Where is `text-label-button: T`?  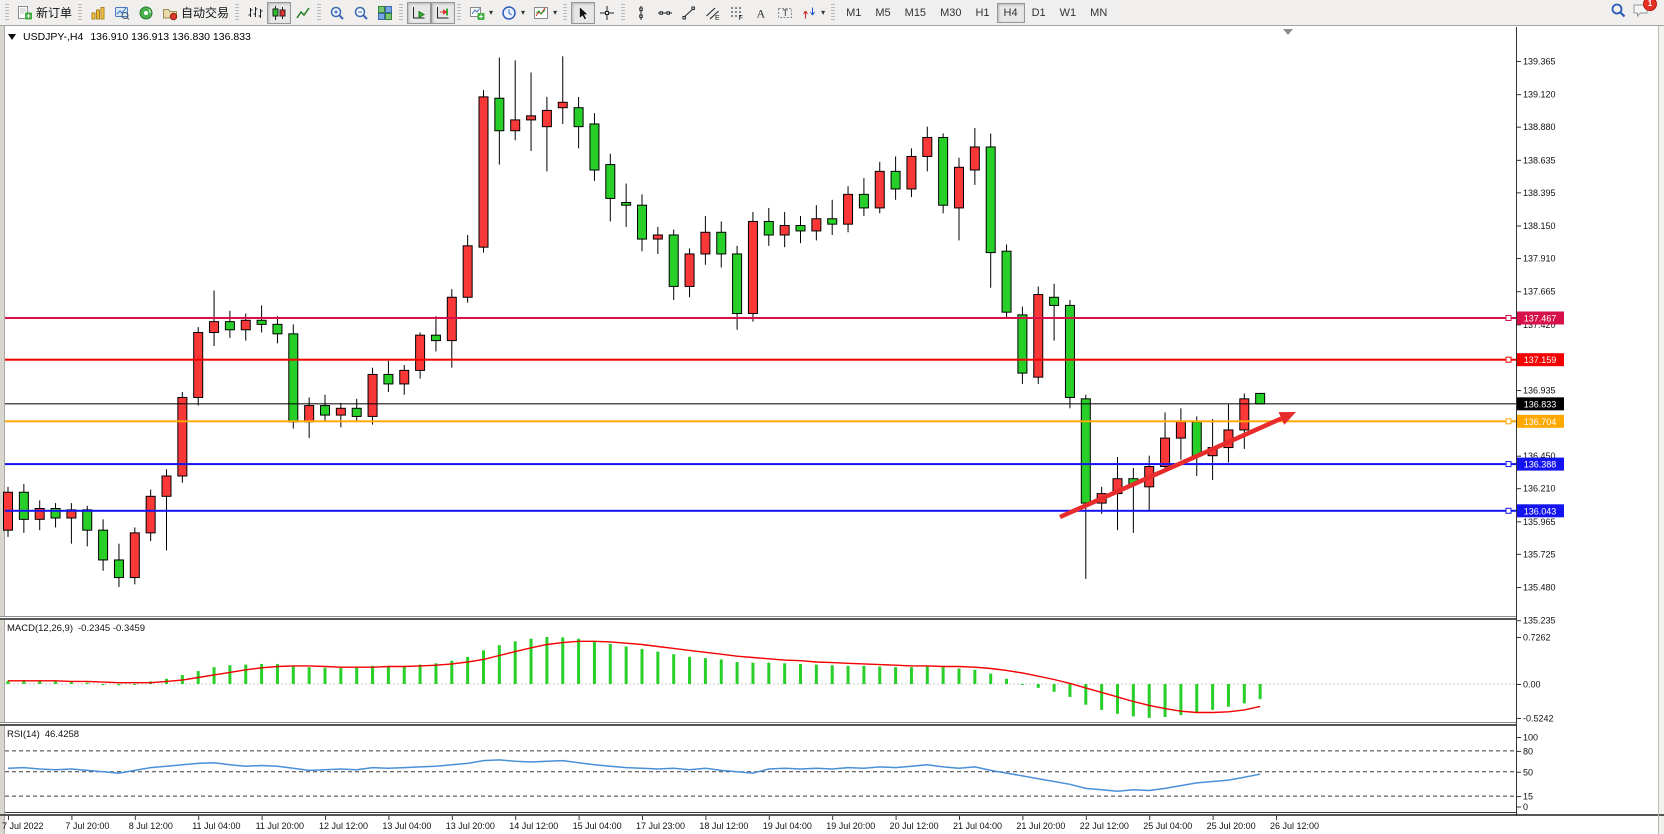
text-label-button: T is located at coordinates (785, 13).